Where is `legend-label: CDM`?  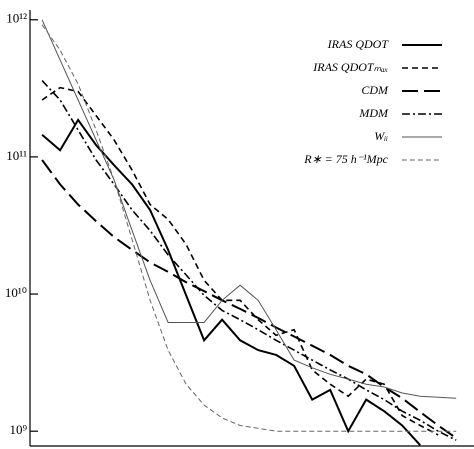 legend-label: CDM is located at coordinates (375, 90).